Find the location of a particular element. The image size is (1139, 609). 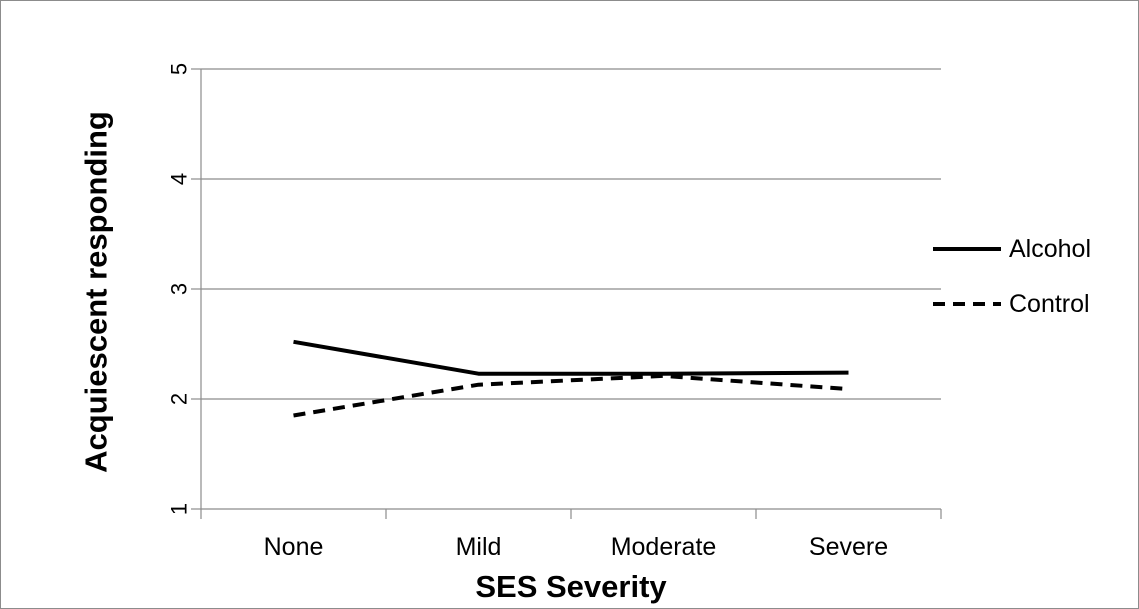

y-axis-title: Acquiescent responding is located at coordinates (96, 292).